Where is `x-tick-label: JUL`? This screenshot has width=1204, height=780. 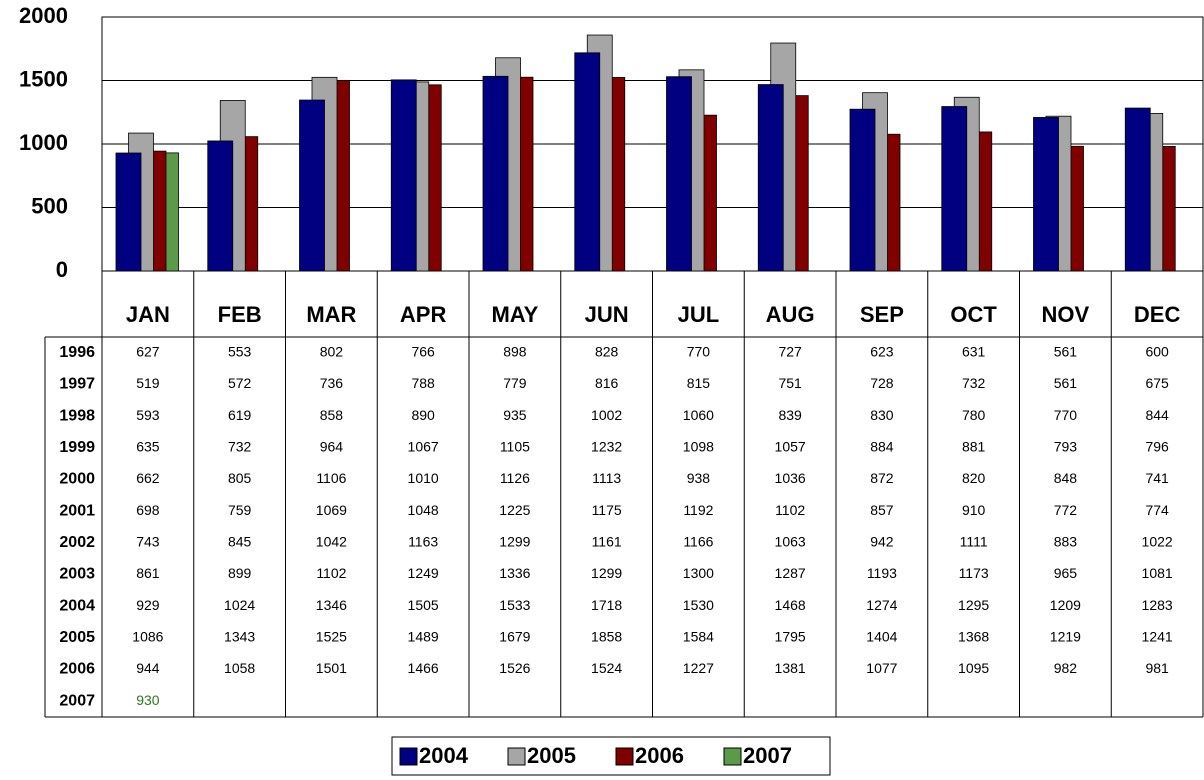
x-tick-label: JUL is located at coordinates (699, 314).